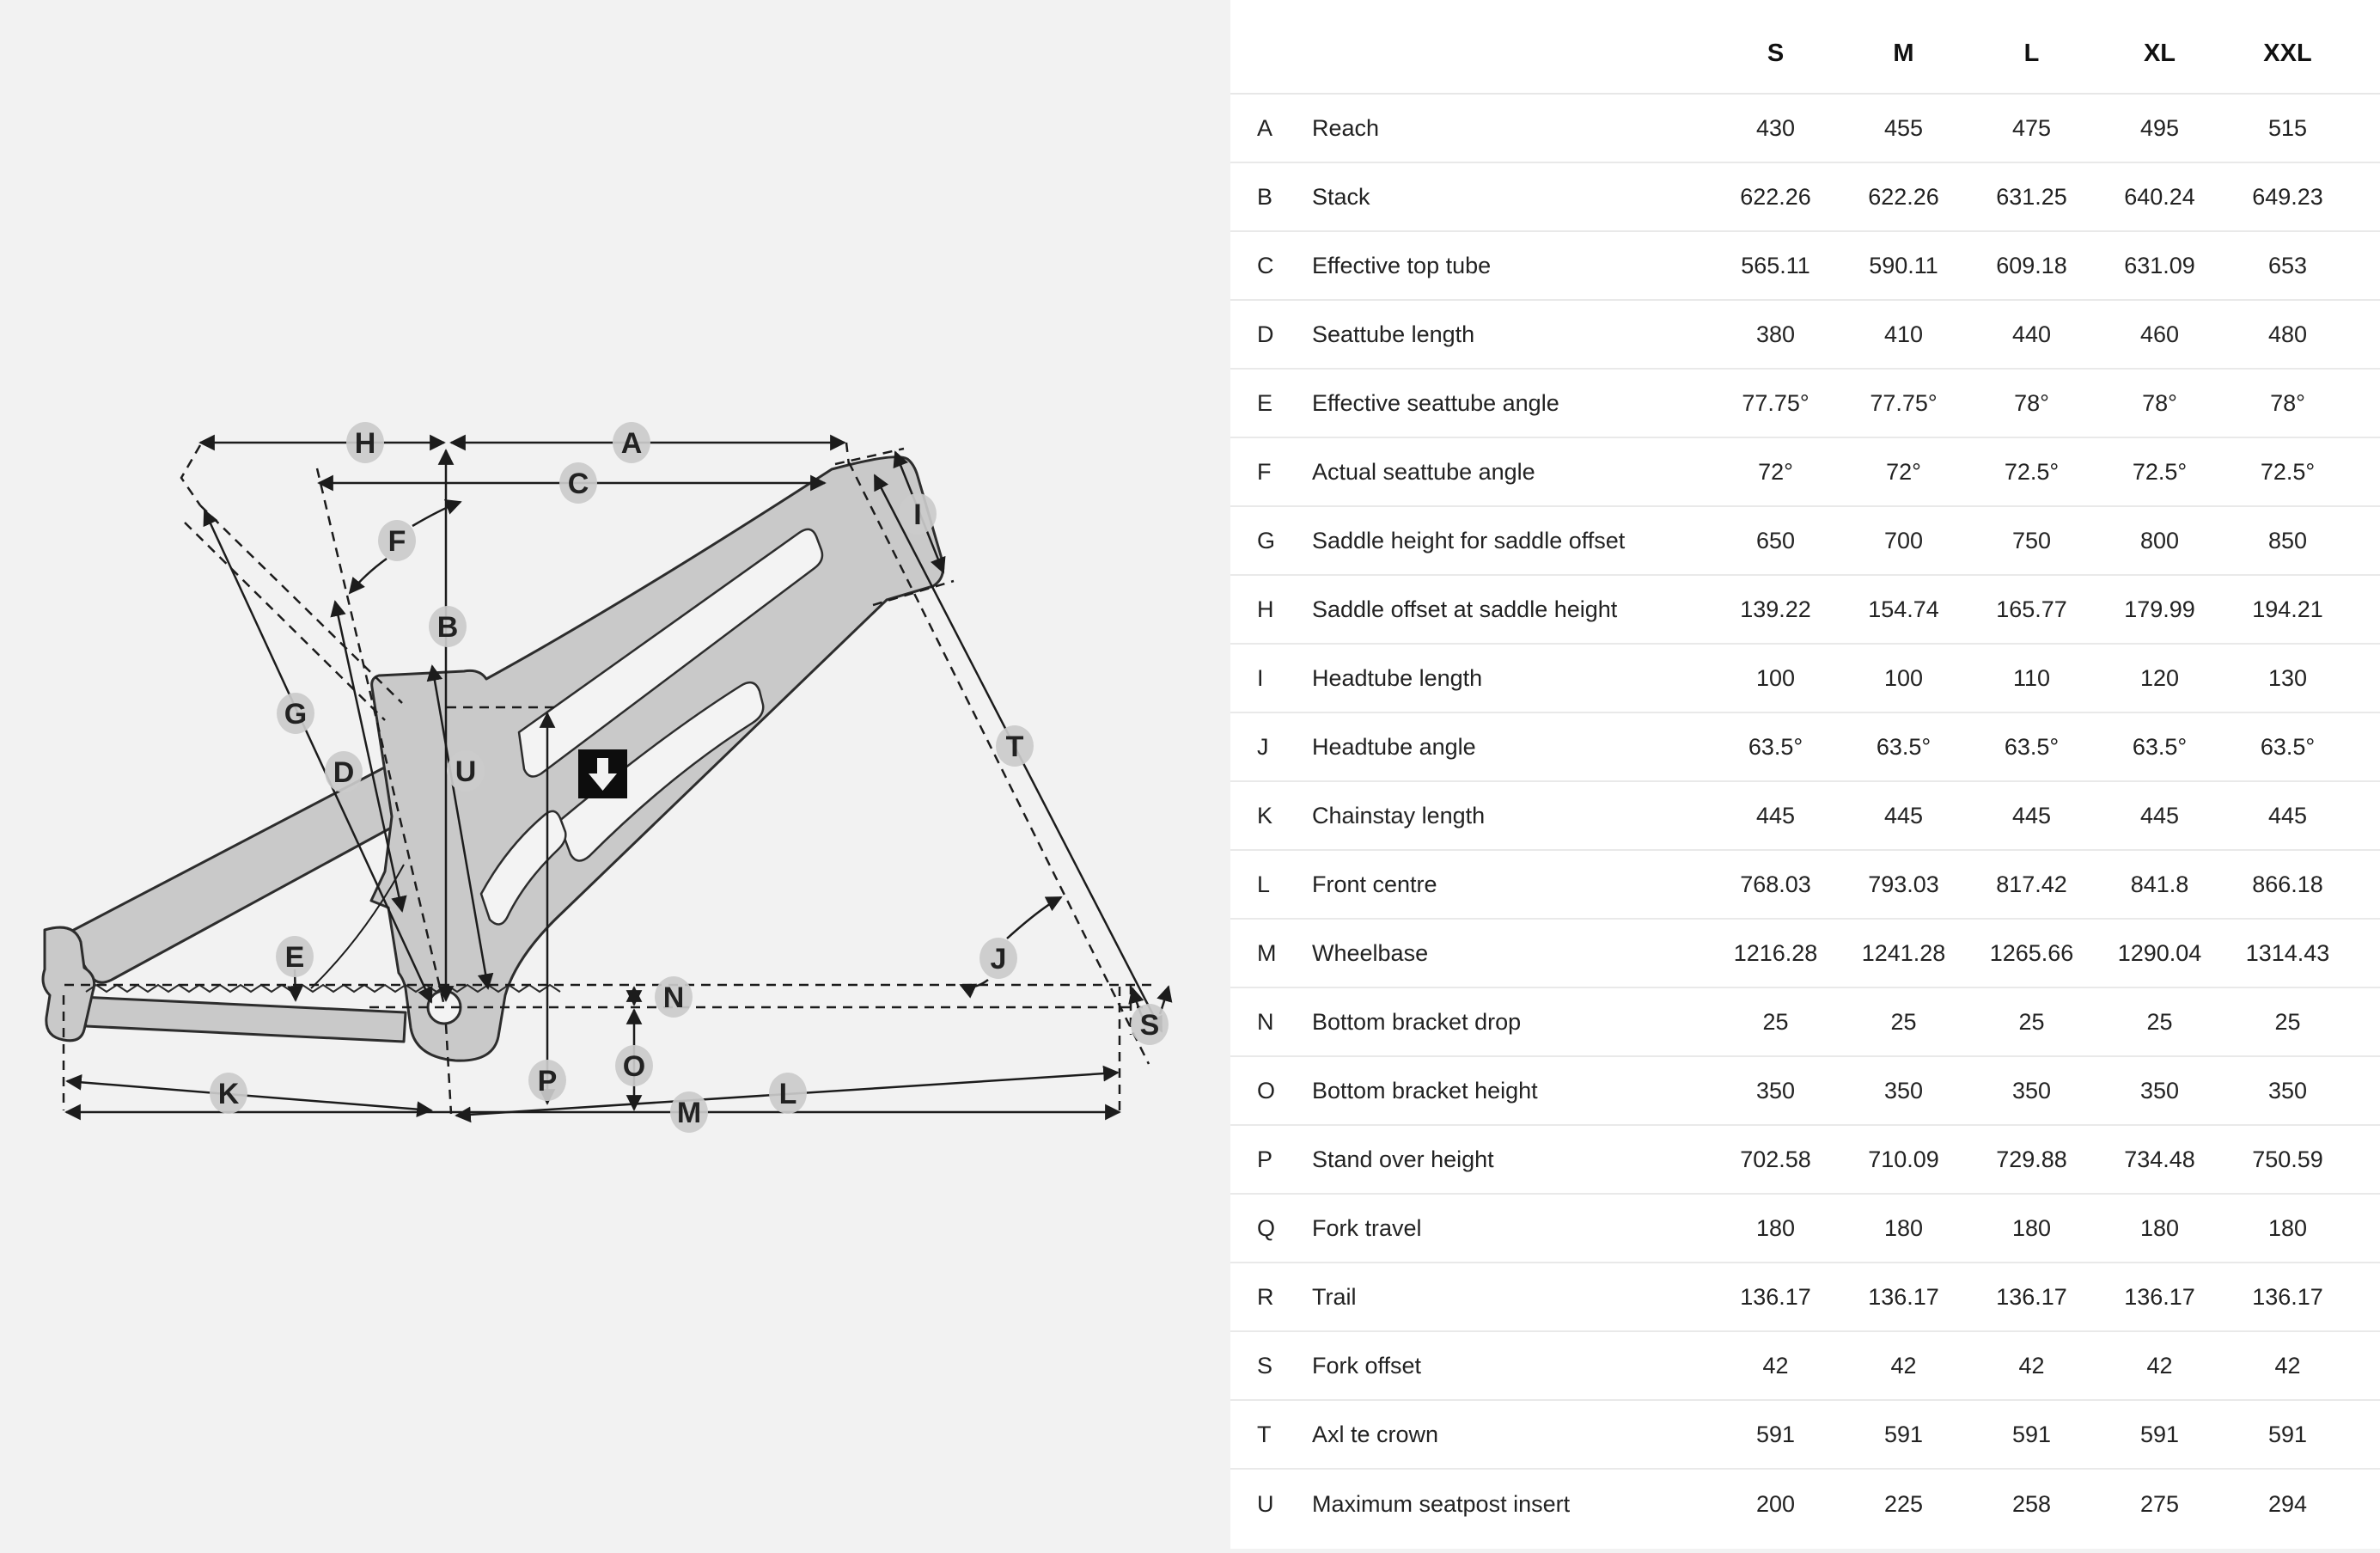  I want to click on table-row-A: A Reach 430 455 475 495 515, so click(1805, 129).